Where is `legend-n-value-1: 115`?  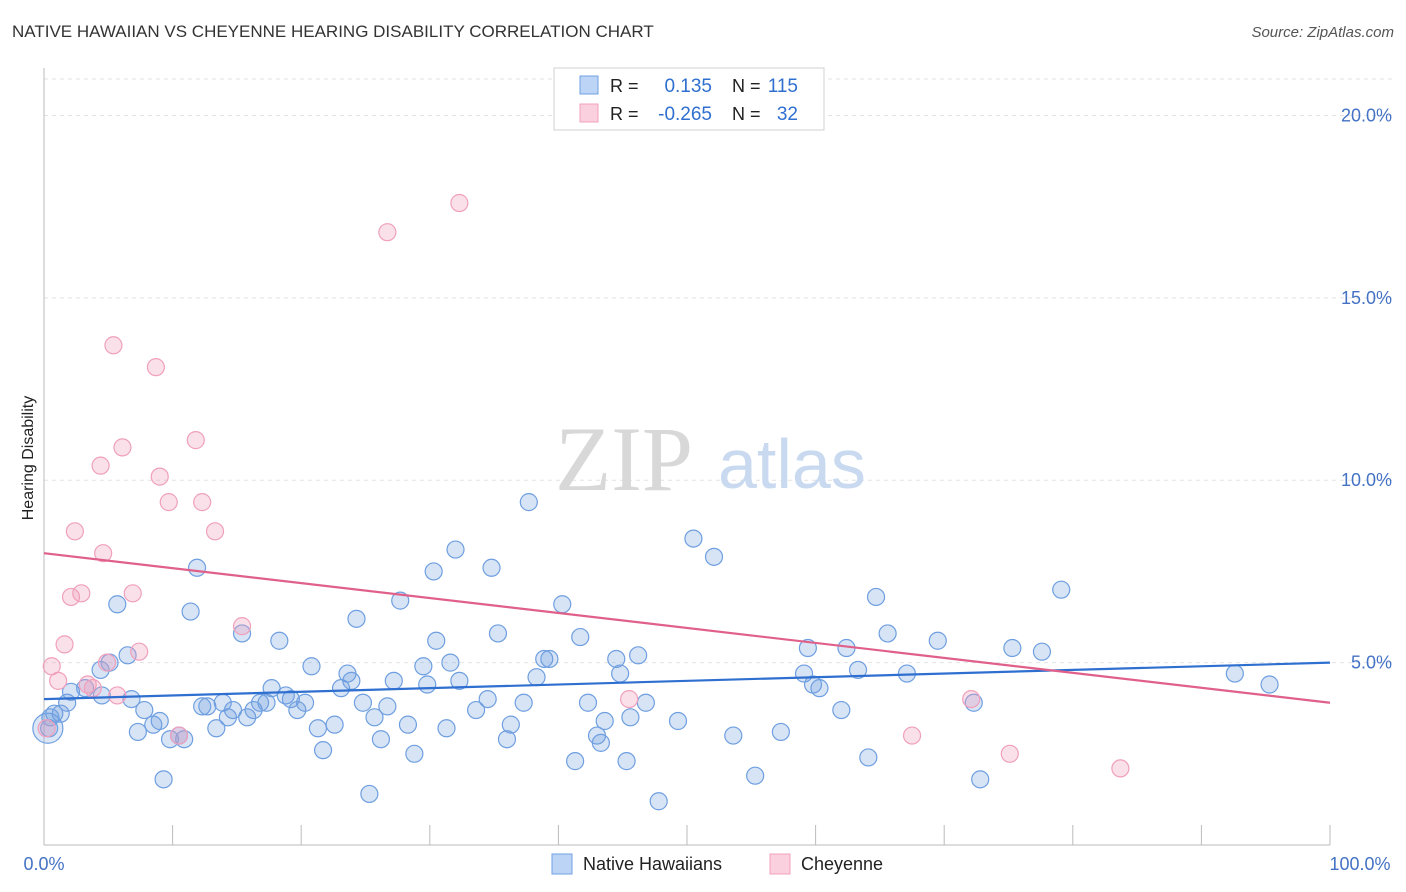
legend-n-value-1: 115 is located at coordinates (783, 86).